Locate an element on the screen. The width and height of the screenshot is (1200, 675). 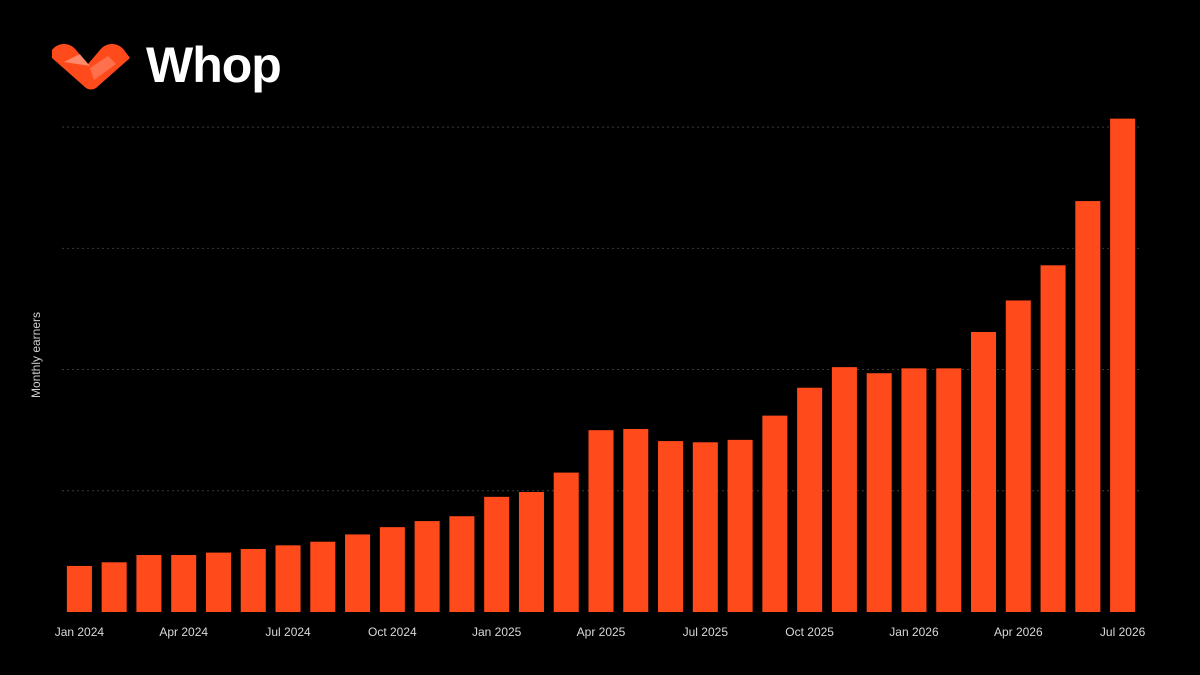
x-tick-label: Jan 2026 is located at coordinates (914, 632).